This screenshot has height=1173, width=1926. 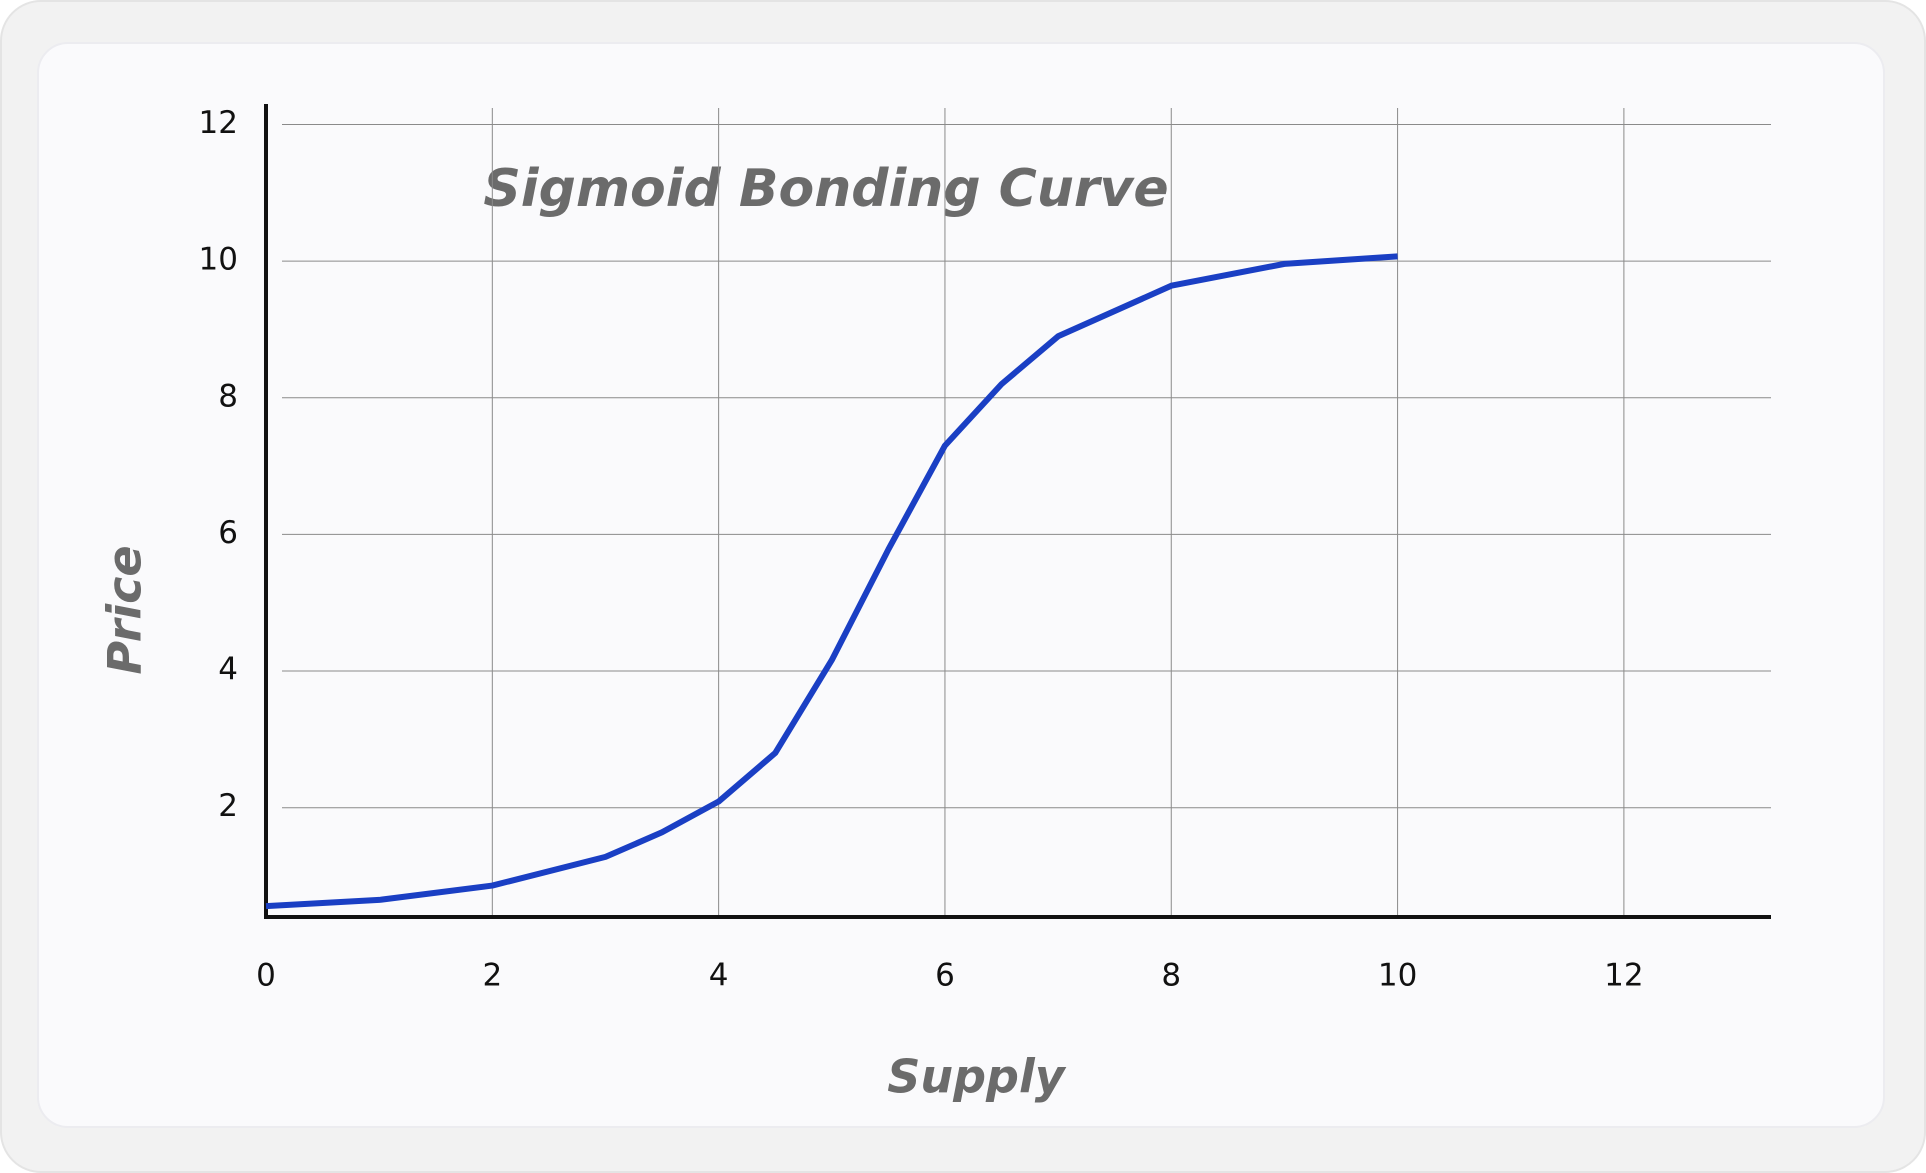 I want to click on x-tick-label: 6, so click(x=945, y=976).